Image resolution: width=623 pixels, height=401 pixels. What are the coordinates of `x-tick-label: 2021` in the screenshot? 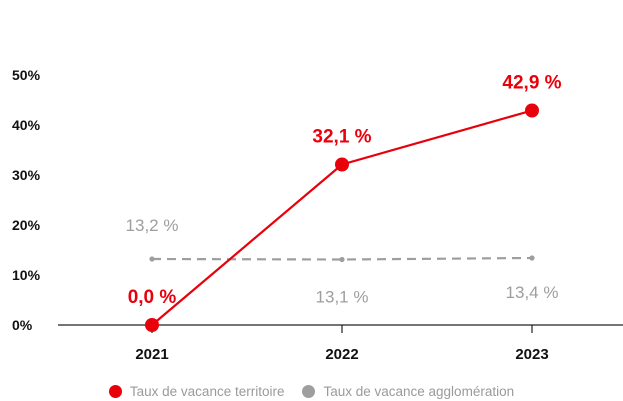 It's located at (151, 354).